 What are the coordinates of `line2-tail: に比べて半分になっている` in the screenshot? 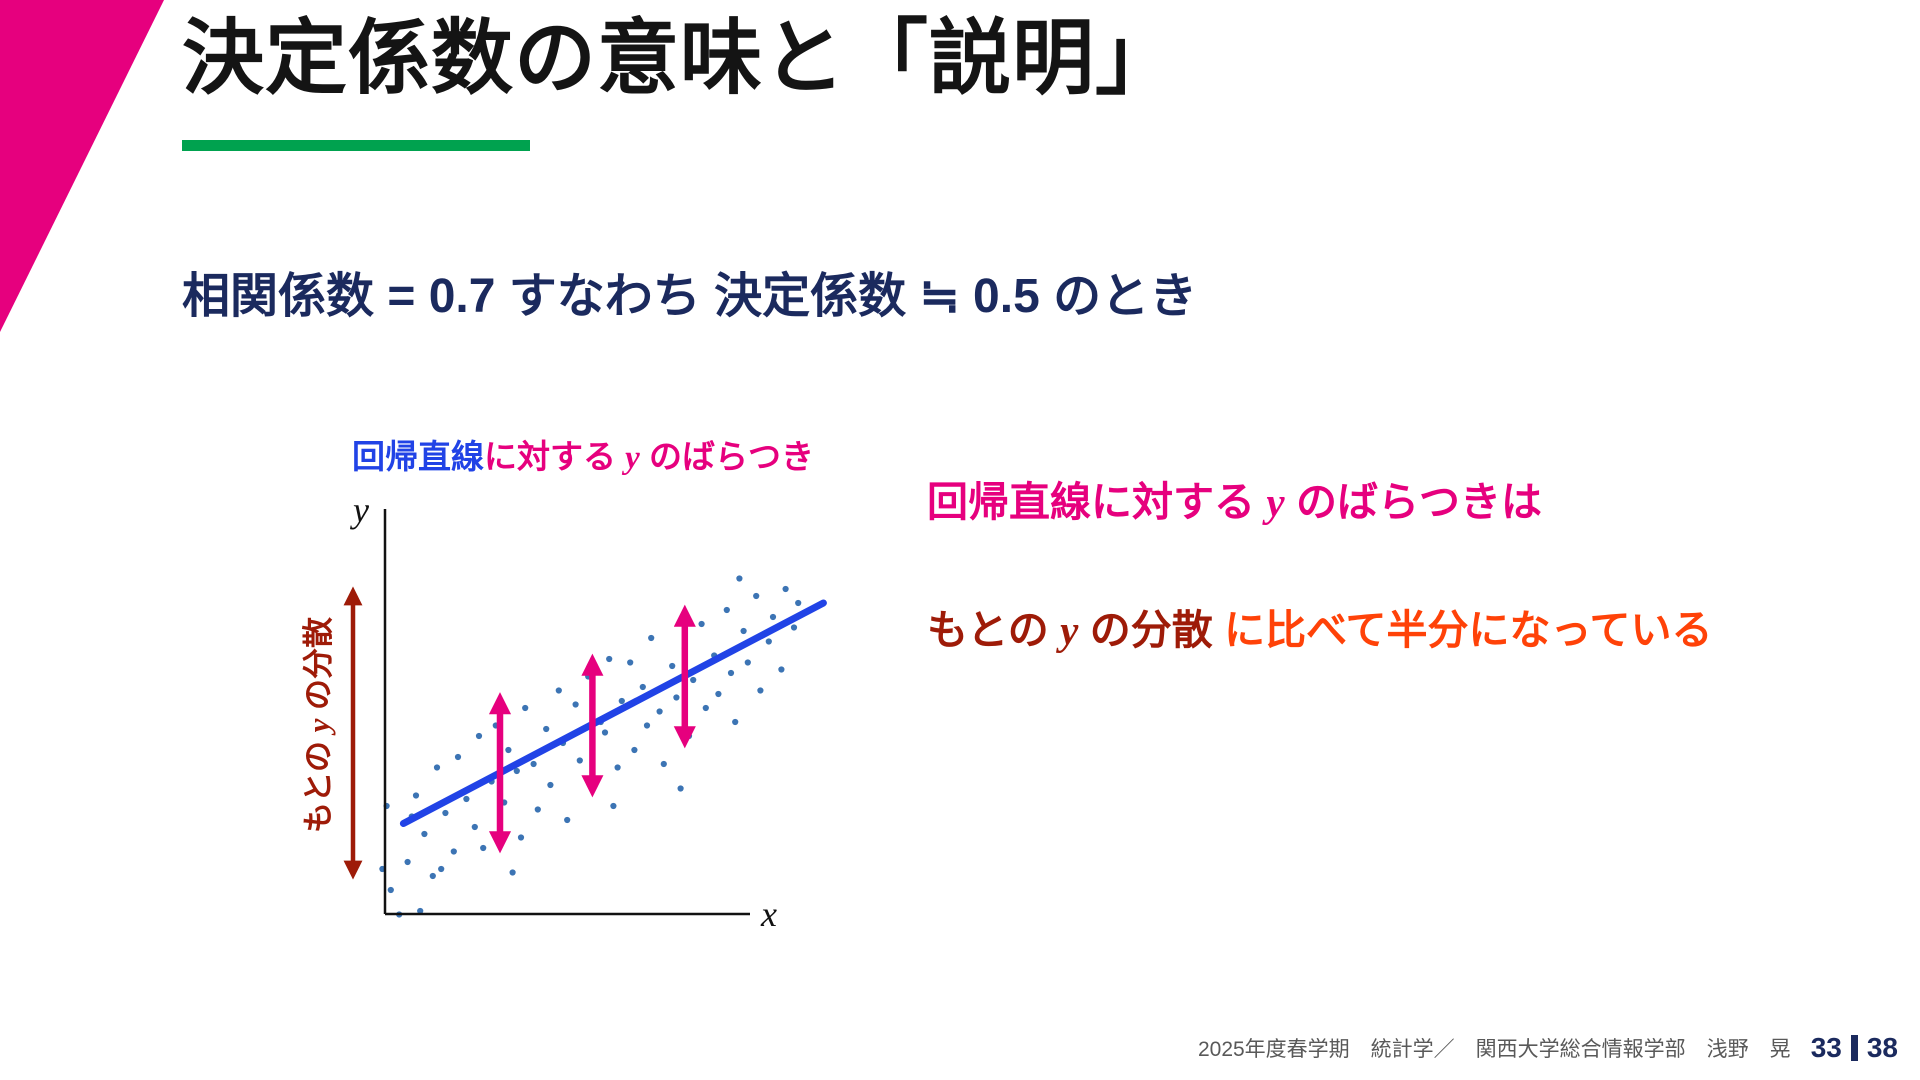 It's located at (1462, 630).